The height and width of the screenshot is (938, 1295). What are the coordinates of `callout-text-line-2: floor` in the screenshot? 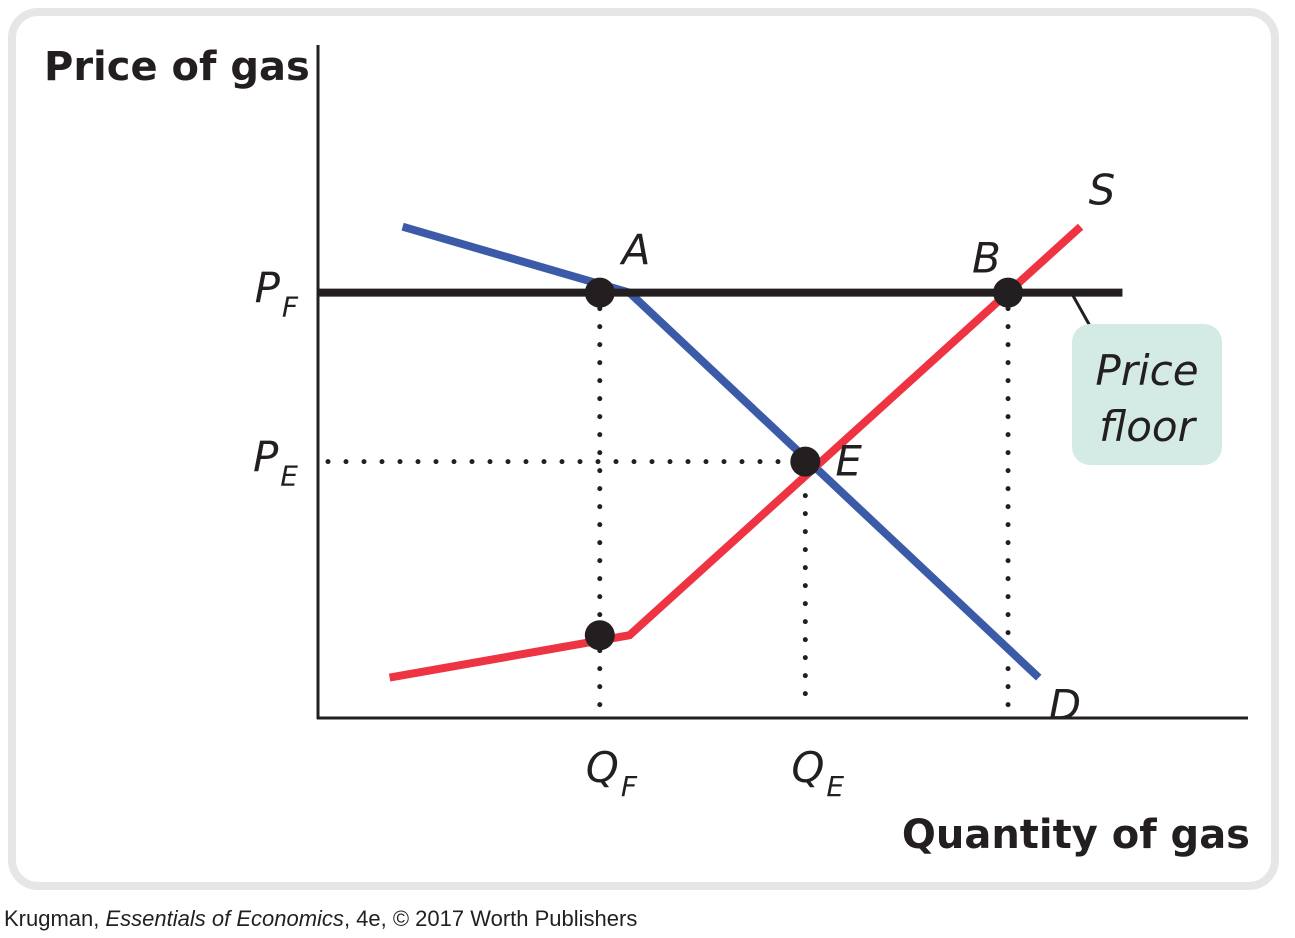 It's located at (1148, 426).